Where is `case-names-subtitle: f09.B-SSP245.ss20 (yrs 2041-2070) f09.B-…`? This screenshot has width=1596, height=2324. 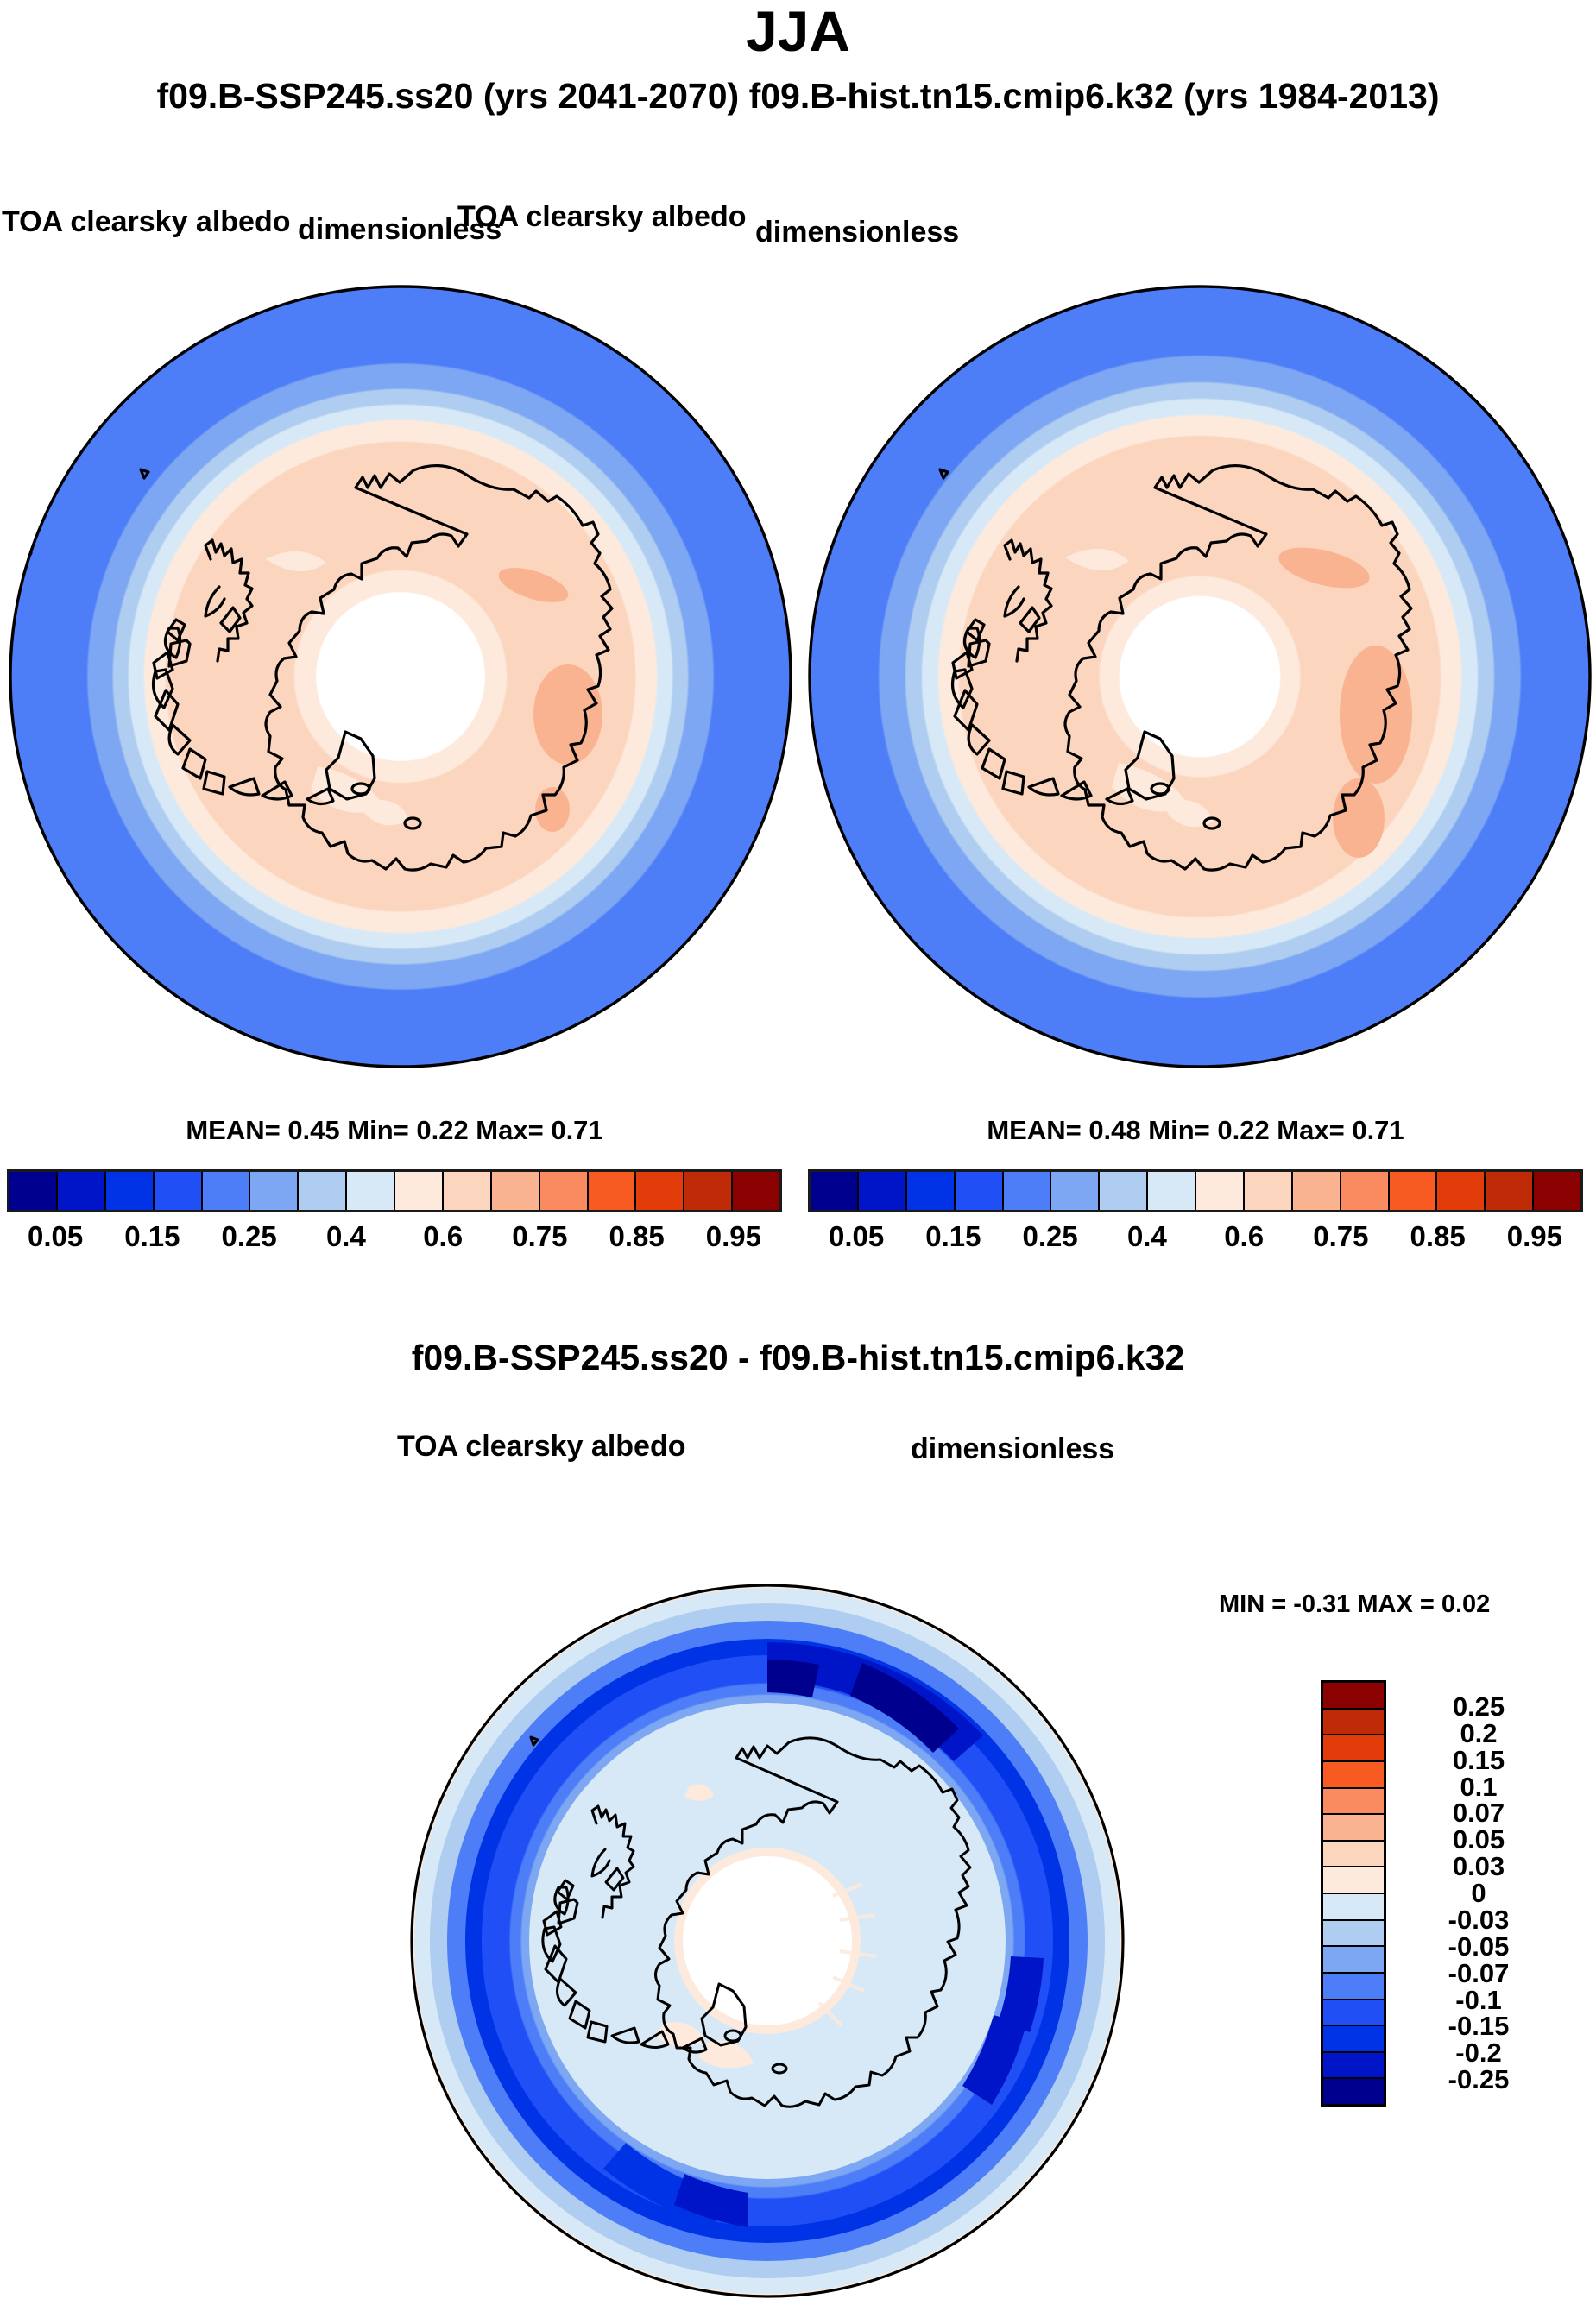
case-names-subtitle: f09.B-SSP245.ss20 (yrs 2041-2070) f09.B-… is located at coordinates (798, 96).